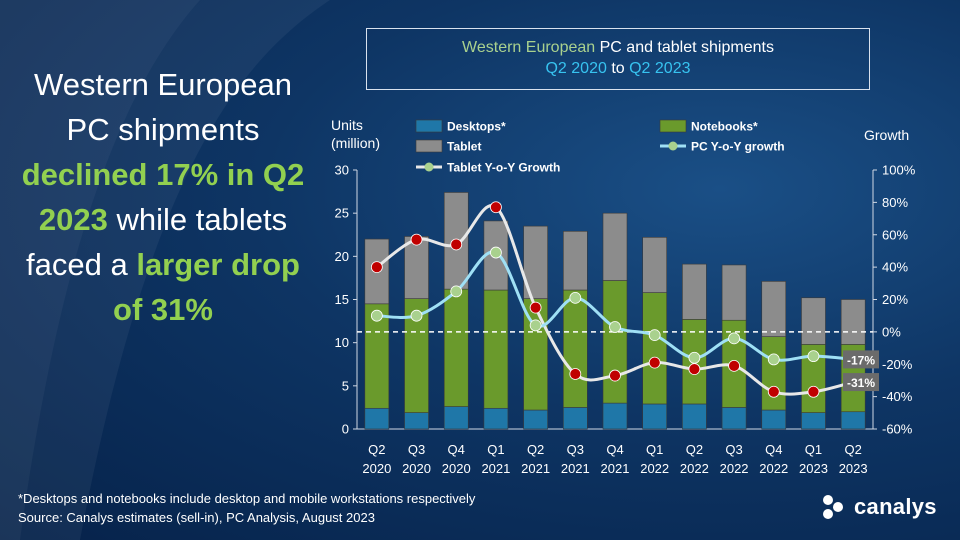 The image size is (960, 540). Describe the element at coordinates (833, 507) in the screenshot. I see `canalys-logo-icon` at that location.